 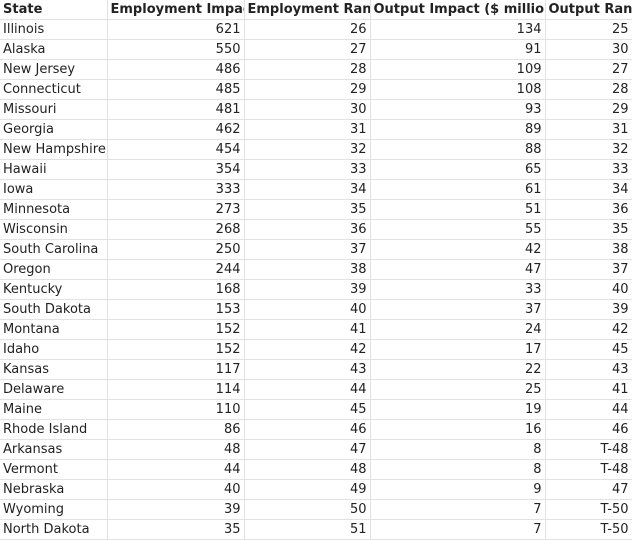 I want to click on table-row: Vermont 44 48 8 T-48, so click(x=316, y=469).